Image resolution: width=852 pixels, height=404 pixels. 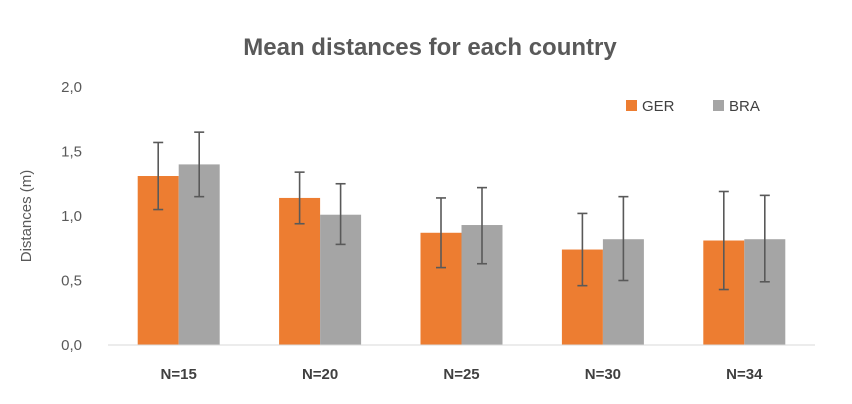 I want to click on y-tick-label: 0,5, so click(x=71, y=281).